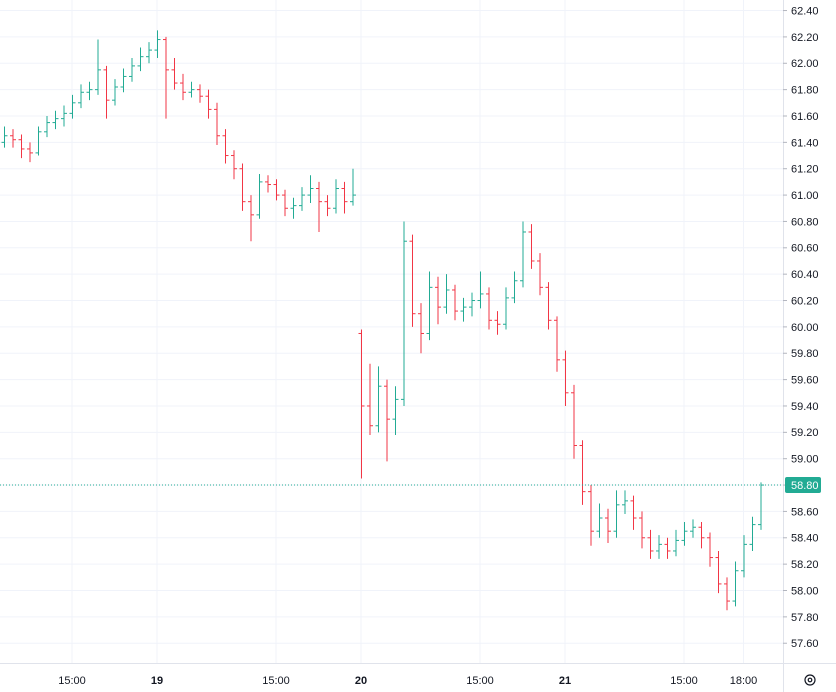 This screenshot has height=692, width=836. What do you see at coordinates (805, 618) in the screenshot?
I see `y-tick-label: 57.80` at bounding box center [805, 618].